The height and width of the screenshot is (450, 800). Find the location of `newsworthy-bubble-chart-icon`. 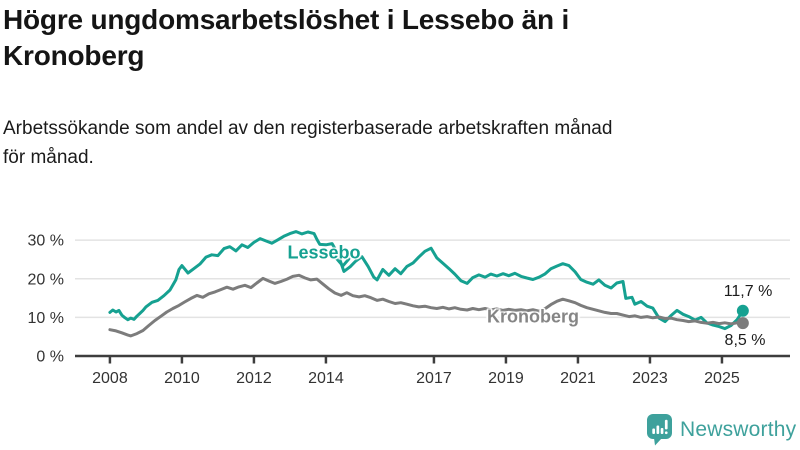

newsworthy-bubble-chart-icon is located at coordinates (659, 430).